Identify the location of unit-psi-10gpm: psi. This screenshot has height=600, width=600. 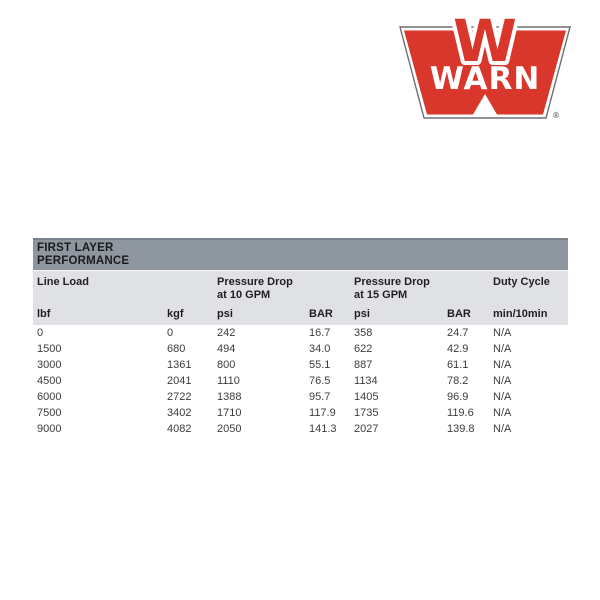
(259, 315).